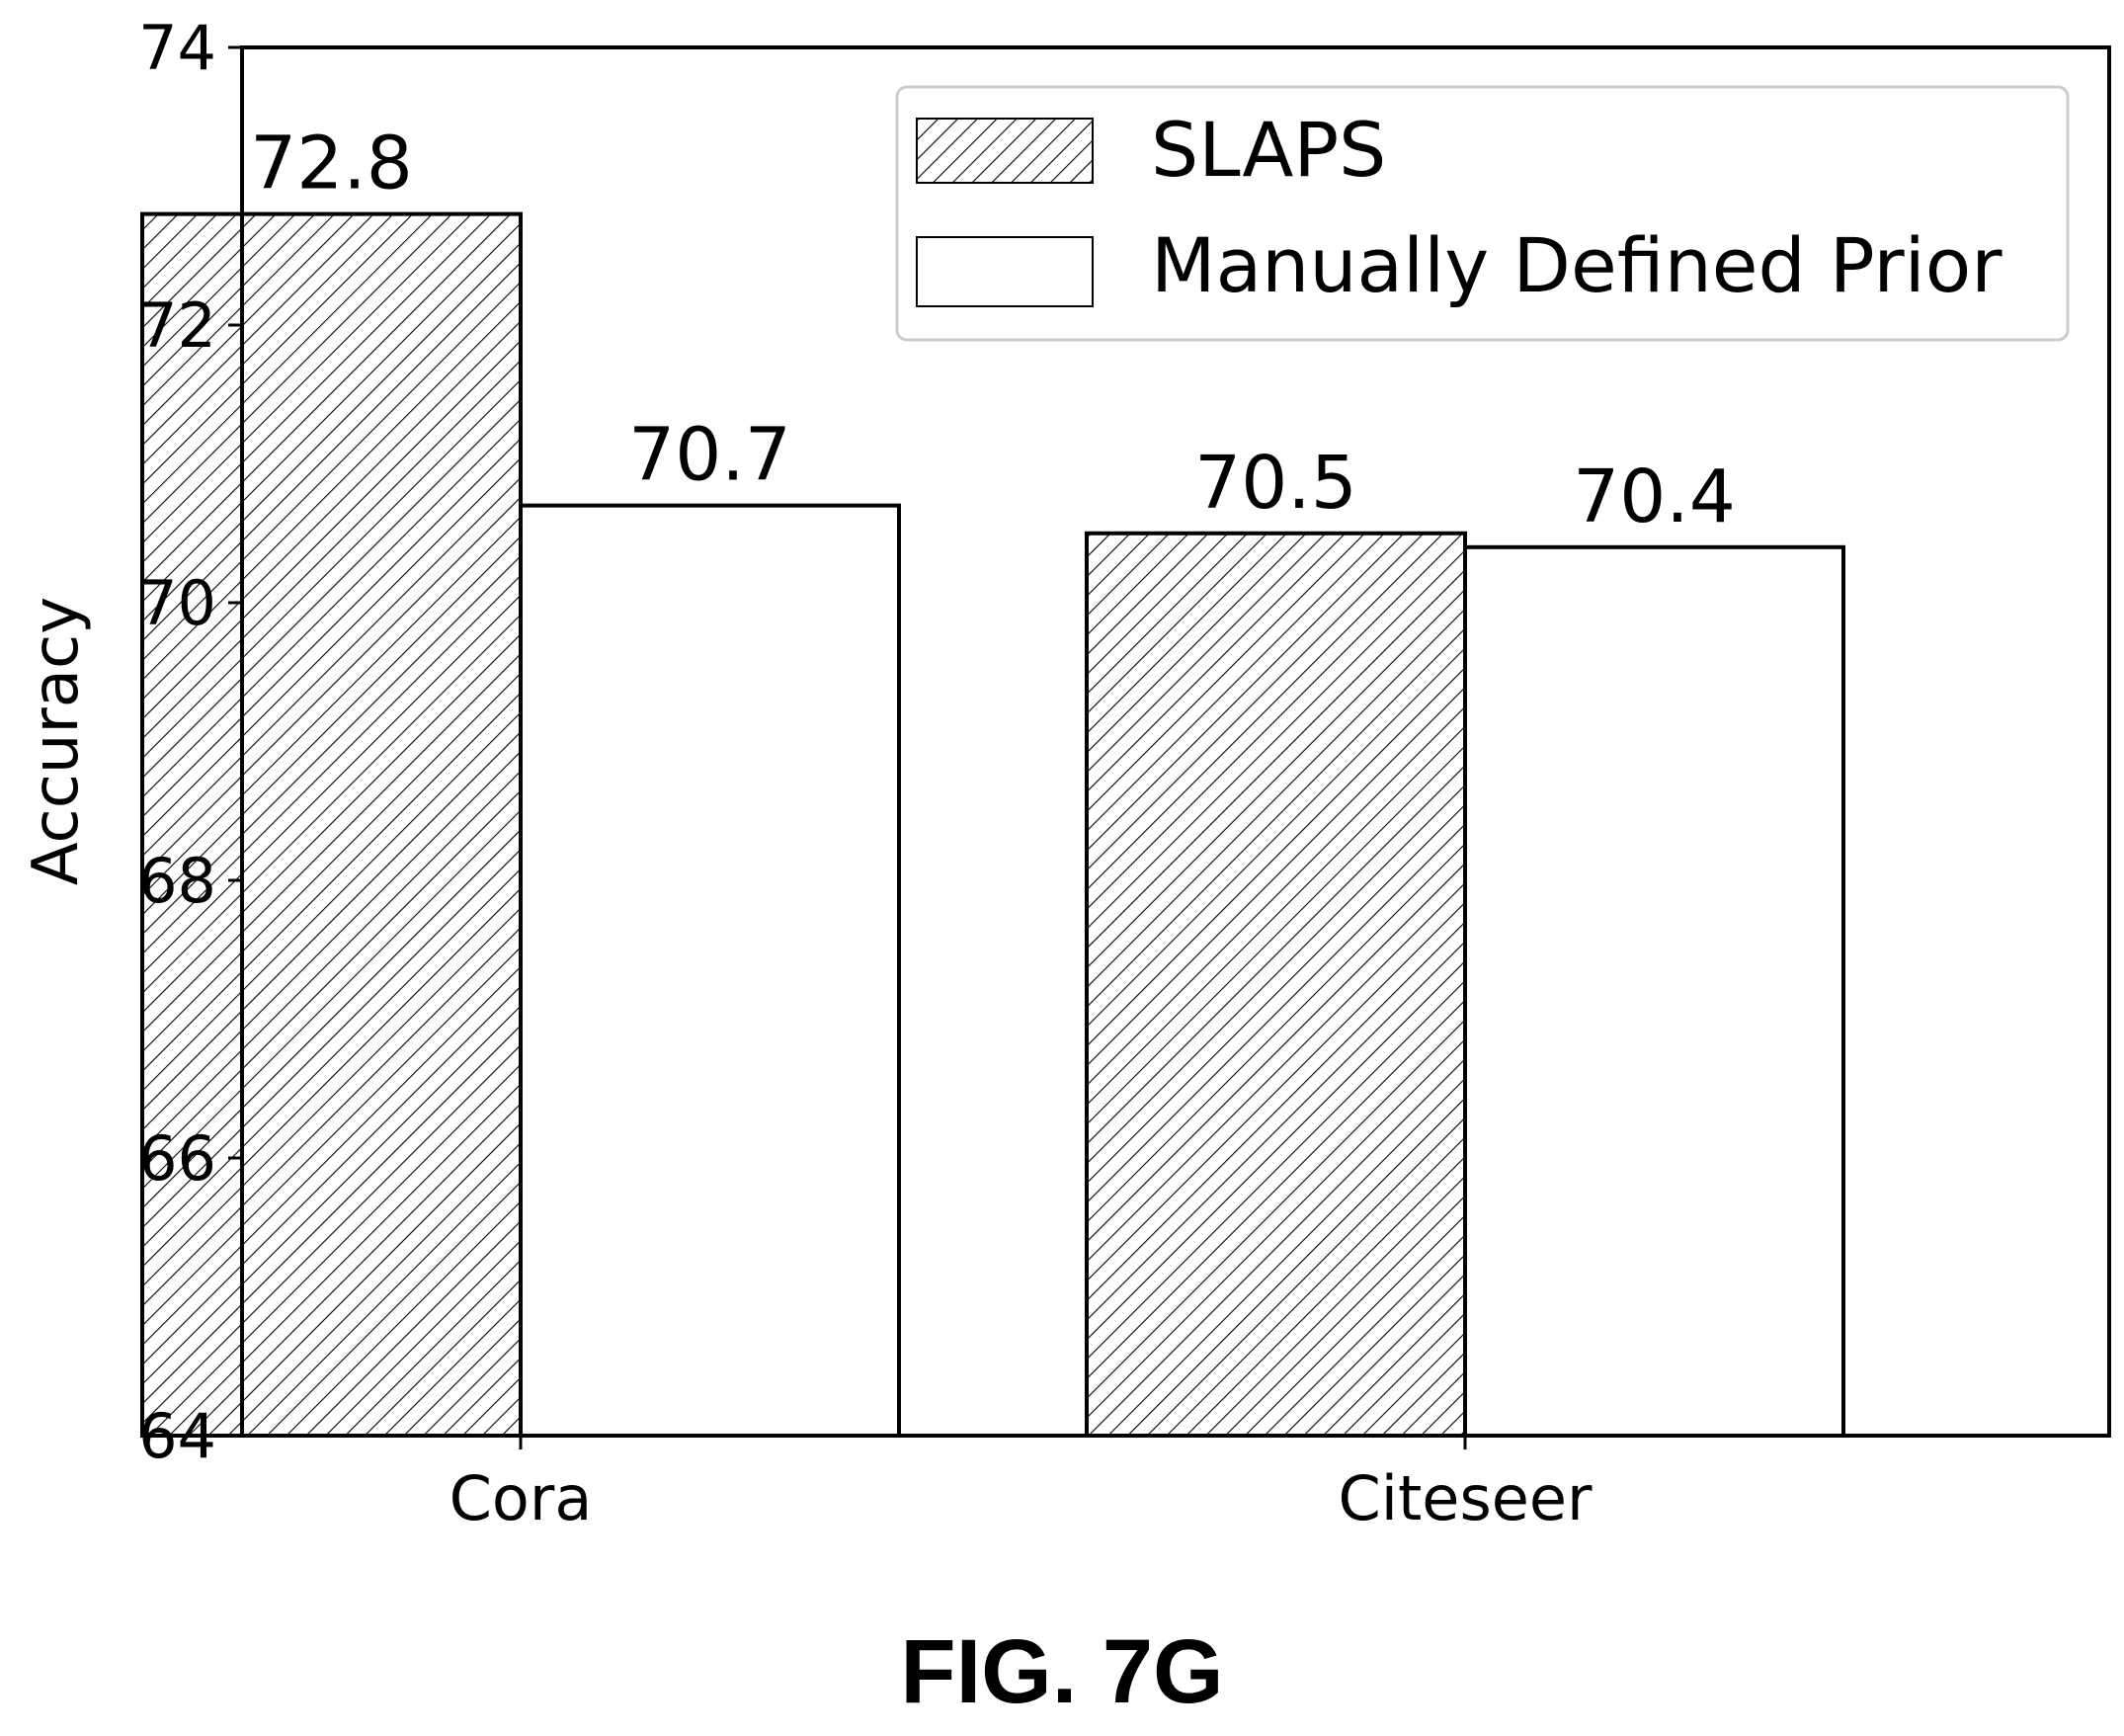  What do you see at coordinates (177, 326) in the screenshot?
I see `y-tick-label: 72` at bounding box center [177, 326].